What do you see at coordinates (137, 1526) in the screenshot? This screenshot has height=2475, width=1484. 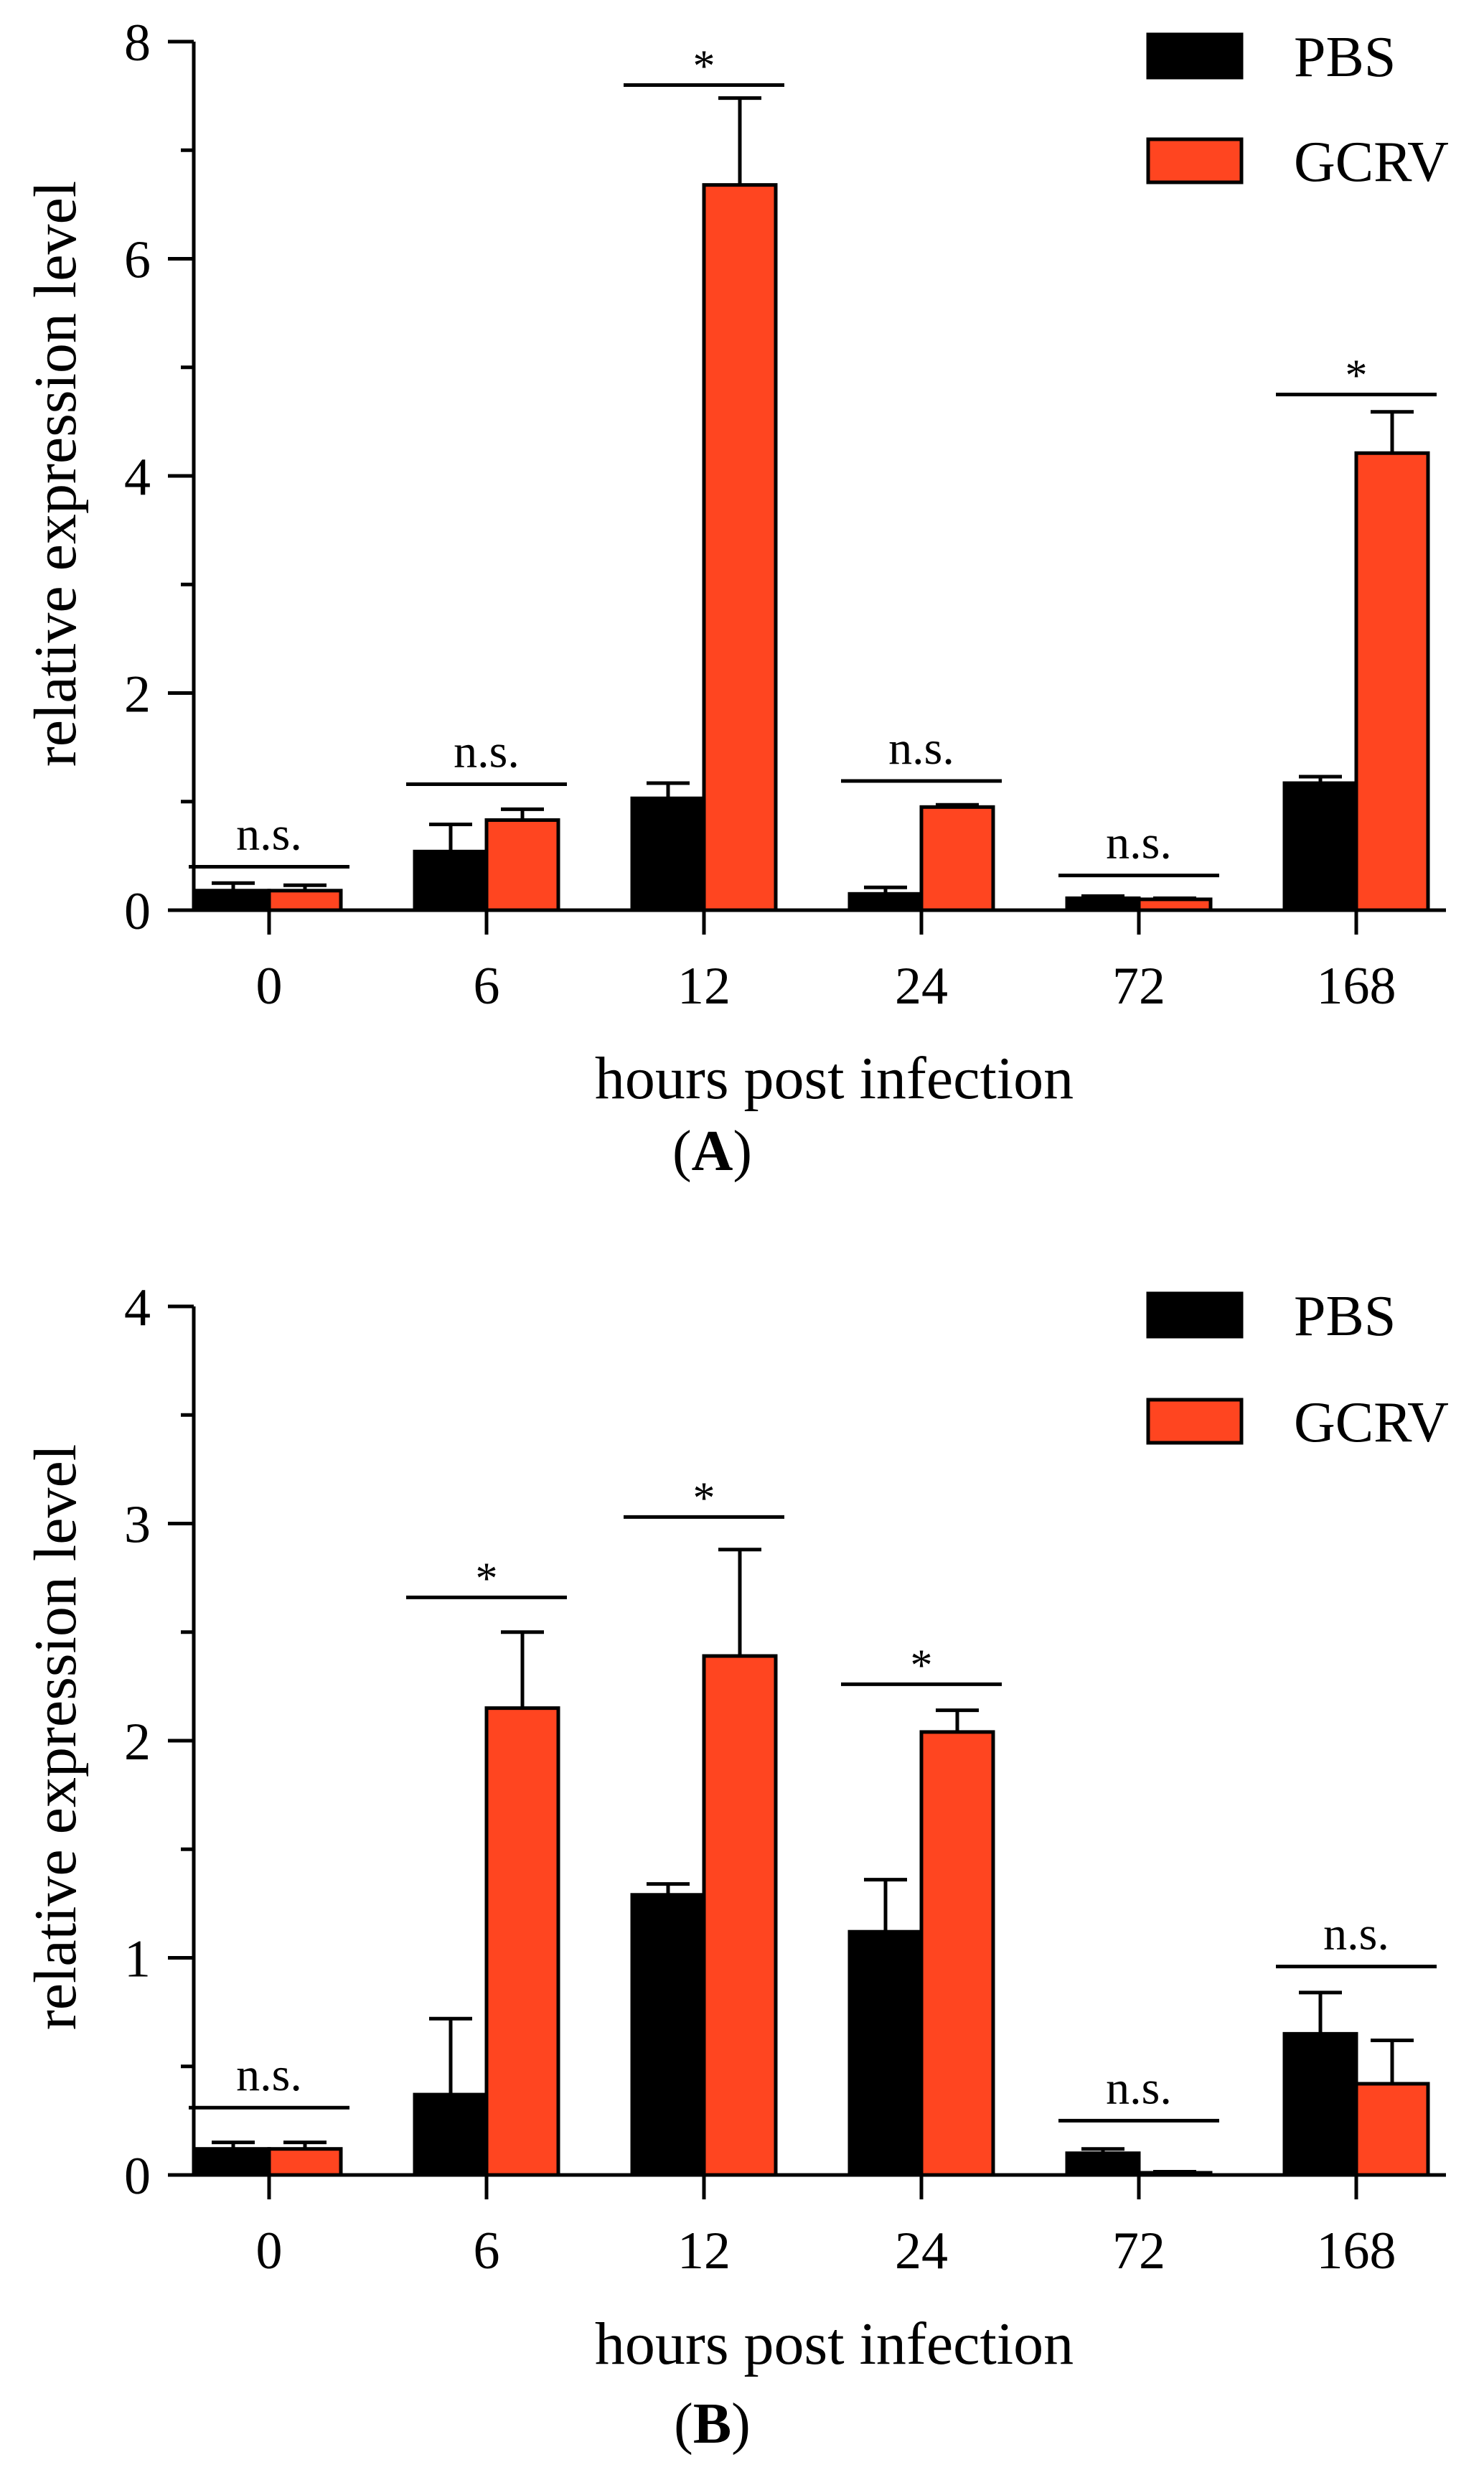 I see `y-tick-label: 3` at bounding box center [137, 1526].